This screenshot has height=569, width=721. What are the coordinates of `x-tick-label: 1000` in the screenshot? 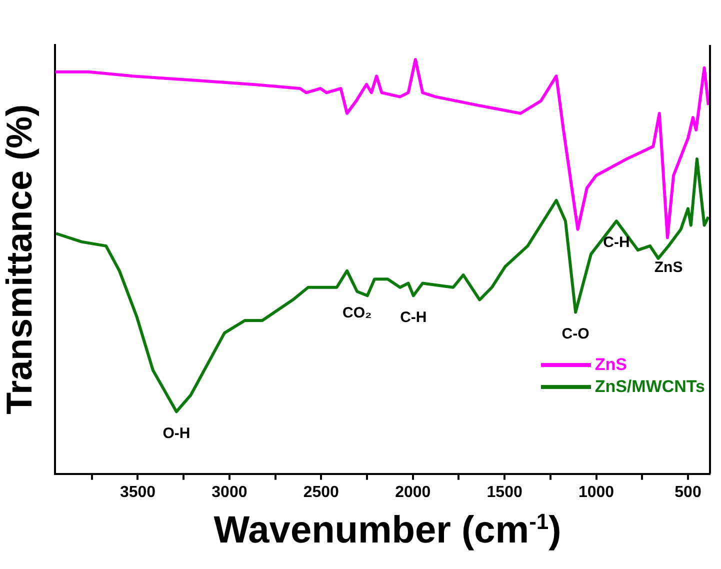 It's located at (596, 492).